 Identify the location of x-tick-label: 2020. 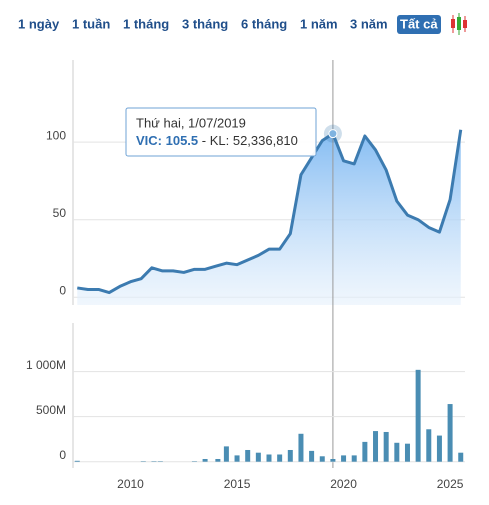
(343, 484).